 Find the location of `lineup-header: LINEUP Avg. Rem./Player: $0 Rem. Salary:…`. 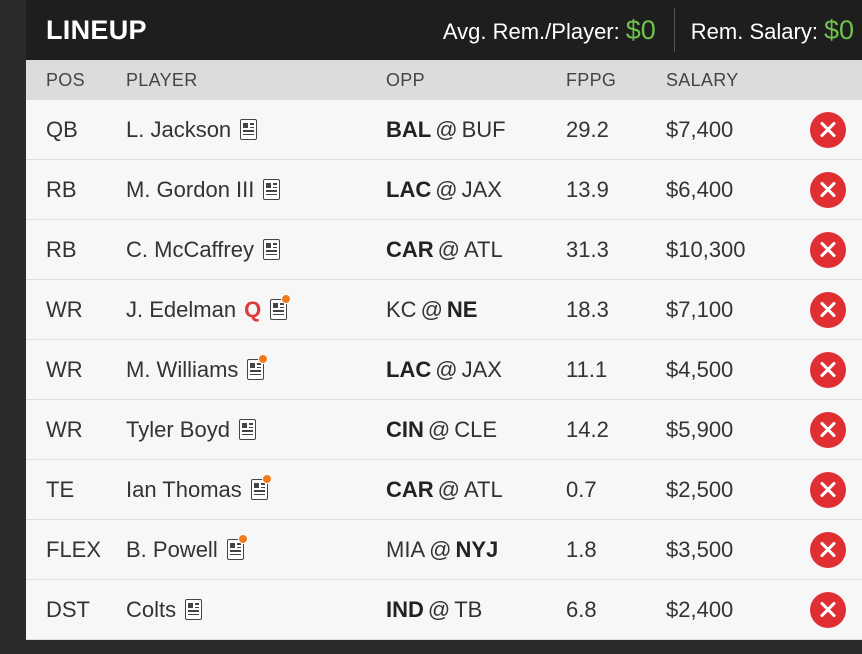

lineup-header: LINEUP Avg. Rem./Player: $0 Rem. Salary:… is located at coordinates (444, 30).